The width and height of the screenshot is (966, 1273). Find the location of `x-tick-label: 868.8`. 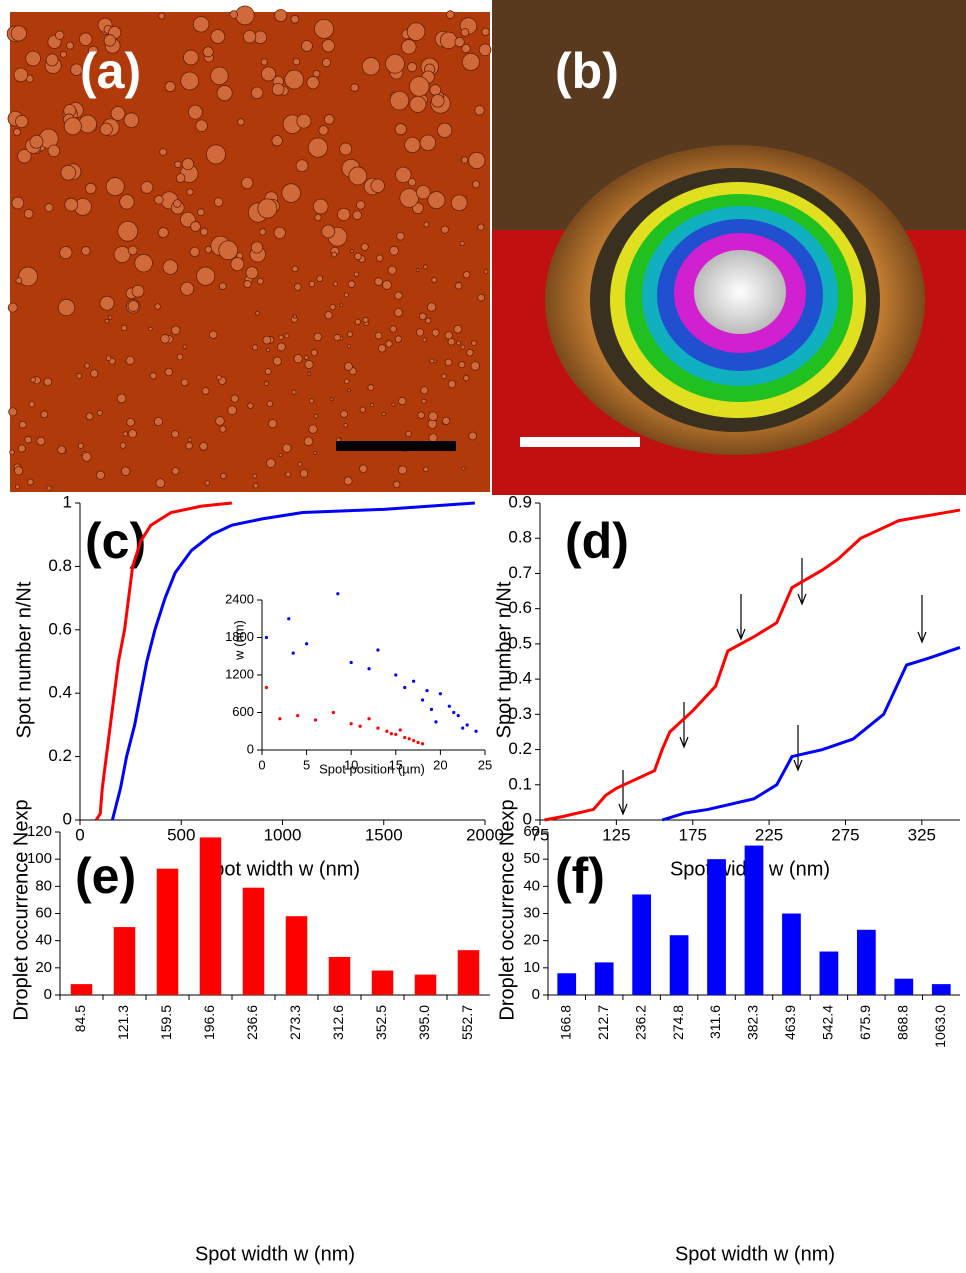

x-tick-label: 868.8 is located at coordinates (903, 1022).